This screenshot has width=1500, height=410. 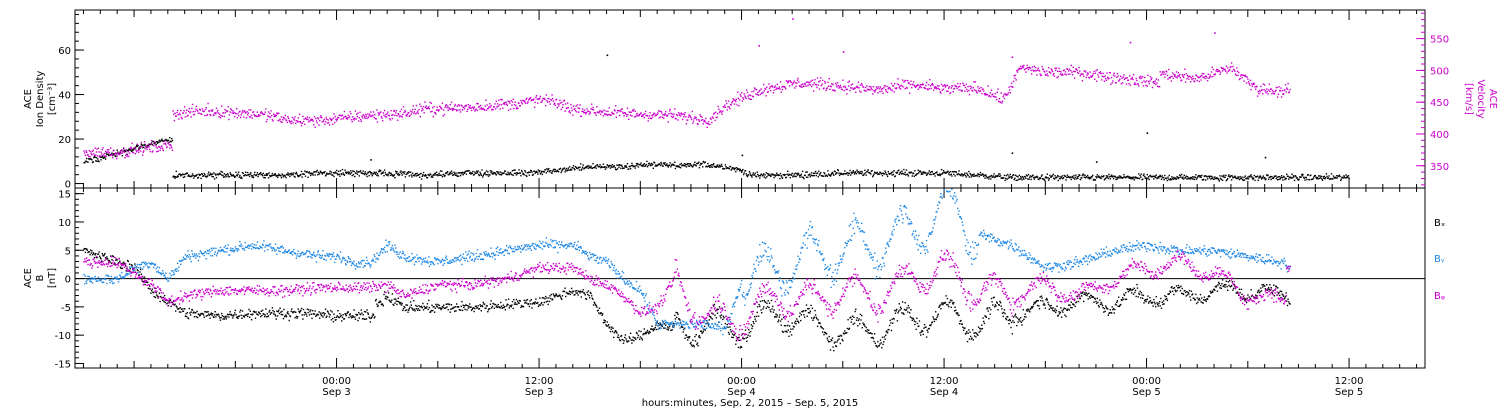 What do you see at coordinates (1480, 98) in the screenshot?
I see `velocity-axis-label: ACE Velocity [km/s]` at bounding box center [1480, 98].